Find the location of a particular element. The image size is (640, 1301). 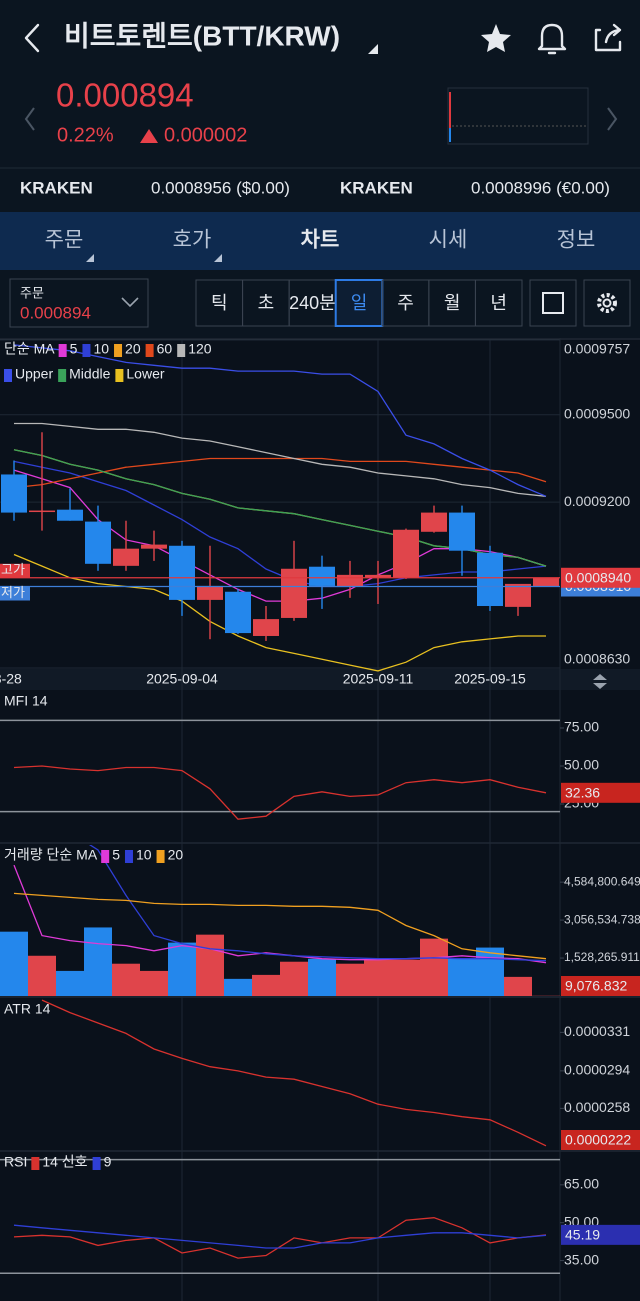

layout-button is located at coordinates (553, 303).